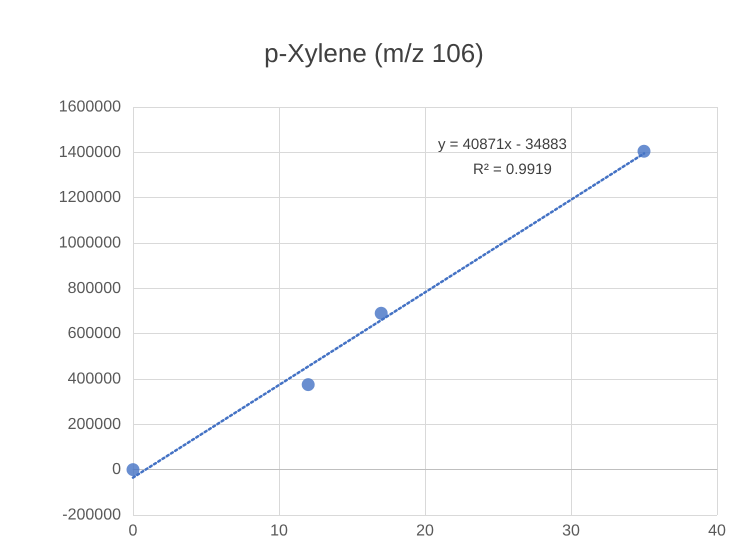 The height and width of the screenshot is (539, 748). Describe the element at coordinates (95, 288) in the screenshot. I see `y-tick-label: 800000` at that location.